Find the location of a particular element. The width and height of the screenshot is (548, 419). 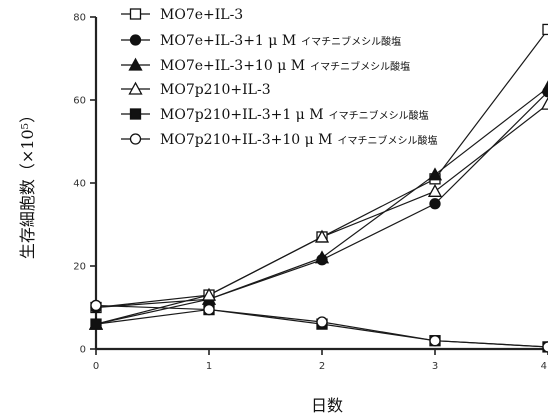

legend-entry: MO7p210+IL-3+10 μ M イマチニブメシル酸塩 is located at coordinates (298, 140).